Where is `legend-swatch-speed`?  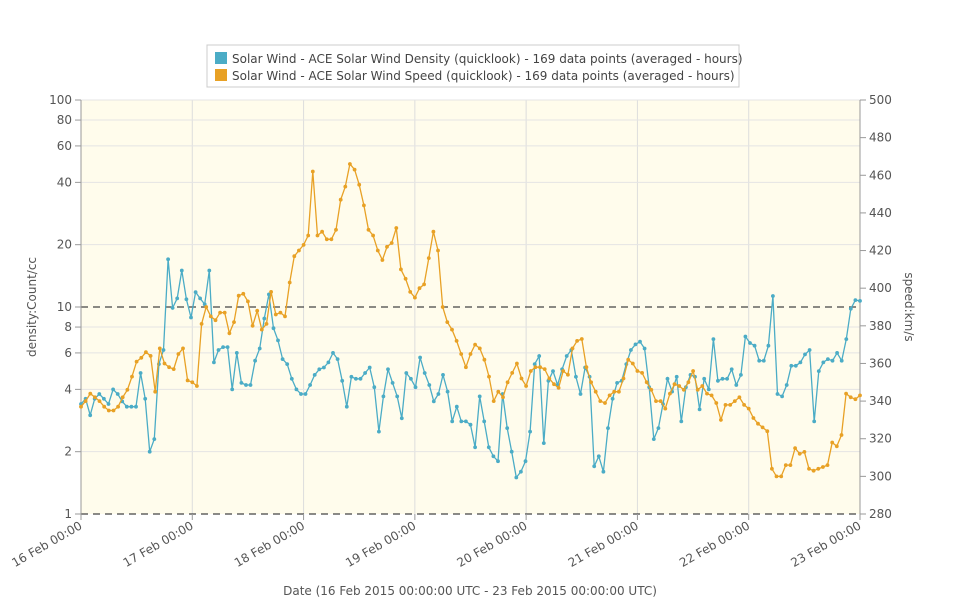
legend-swatch-speed is located at coordinates (221, 75).